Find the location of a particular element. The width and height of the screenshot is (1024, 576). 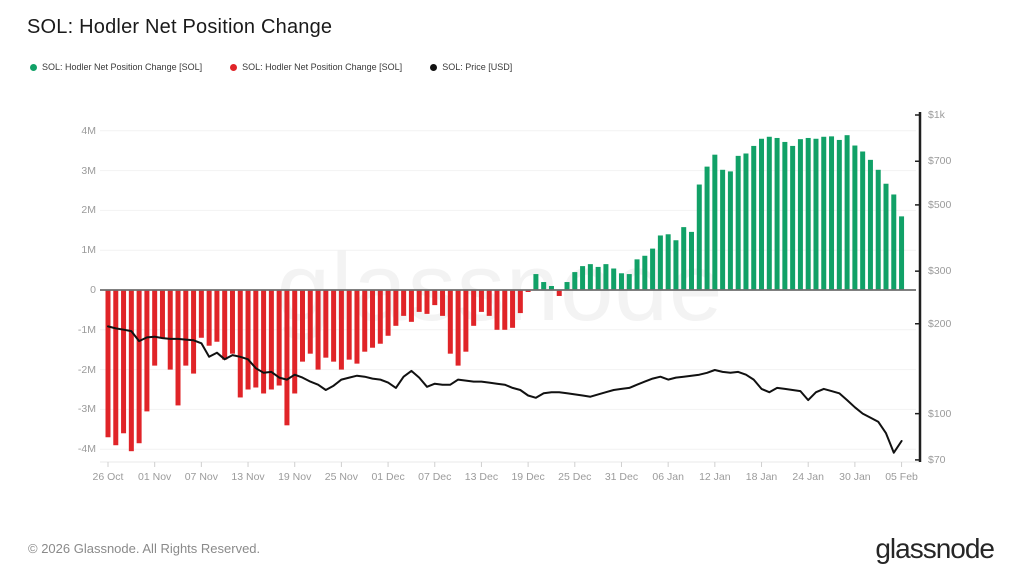

x-axis-tick-label: 19 Dec is located at coordinates (528, 477).